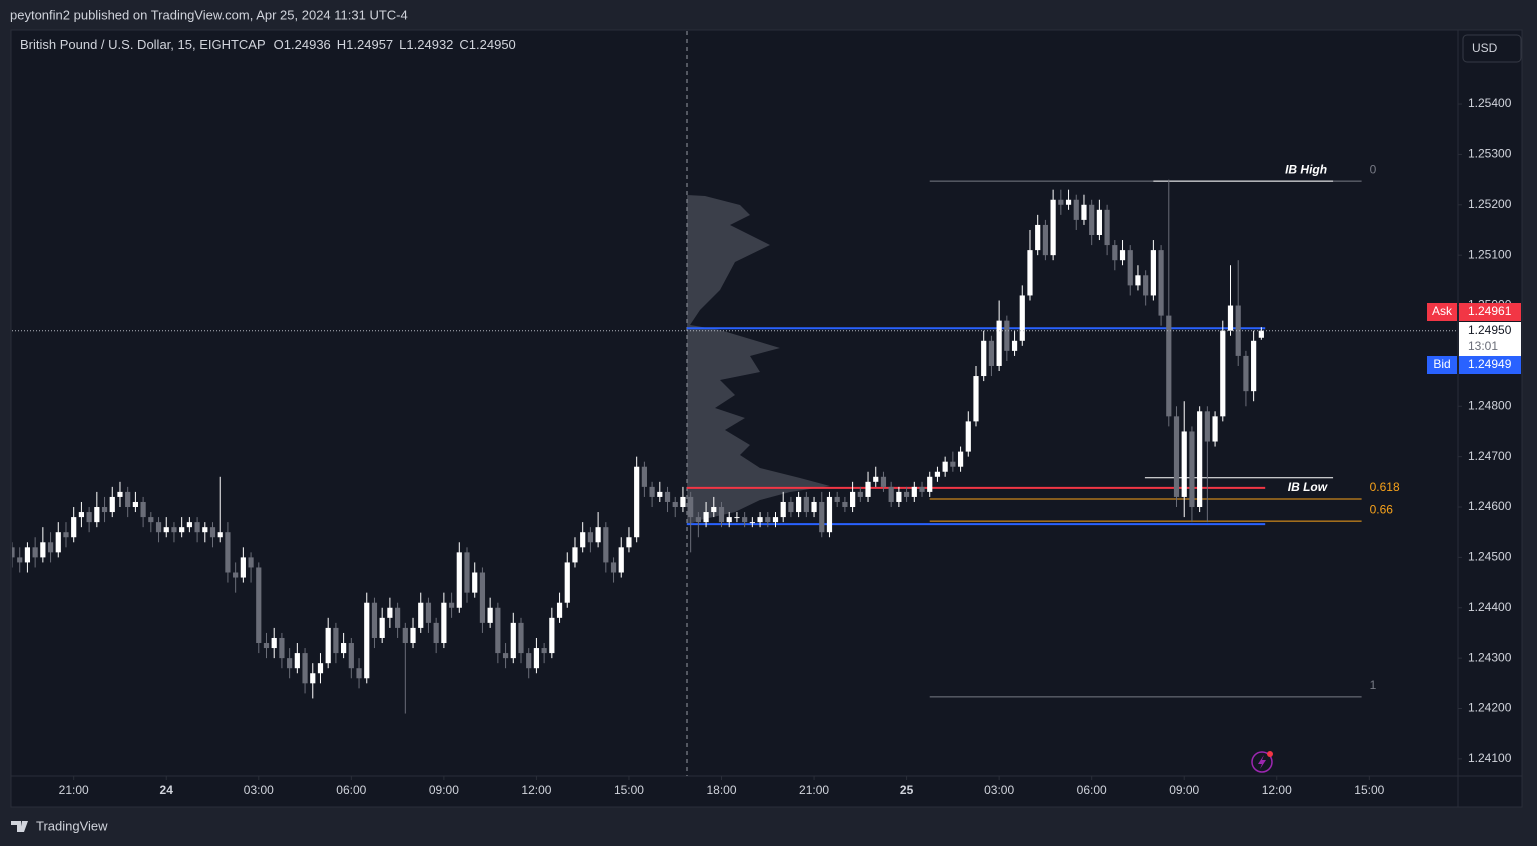 This screenshot has width=1537, height=846. I want to click on legend-label: L, so click(402, 44).